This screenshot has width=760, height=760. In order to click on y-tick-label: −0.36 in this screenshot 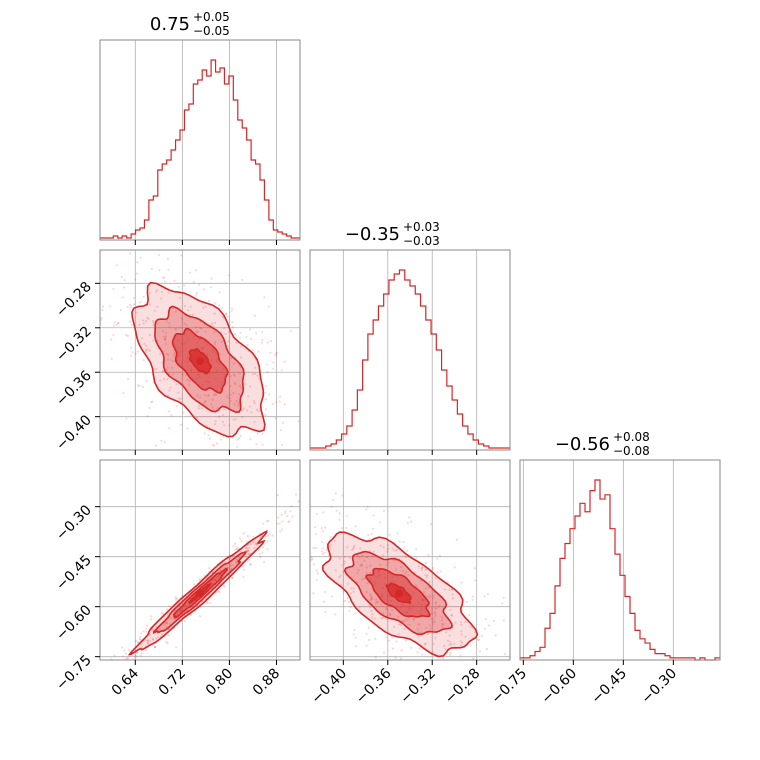, I will do `click(74, 389)`.